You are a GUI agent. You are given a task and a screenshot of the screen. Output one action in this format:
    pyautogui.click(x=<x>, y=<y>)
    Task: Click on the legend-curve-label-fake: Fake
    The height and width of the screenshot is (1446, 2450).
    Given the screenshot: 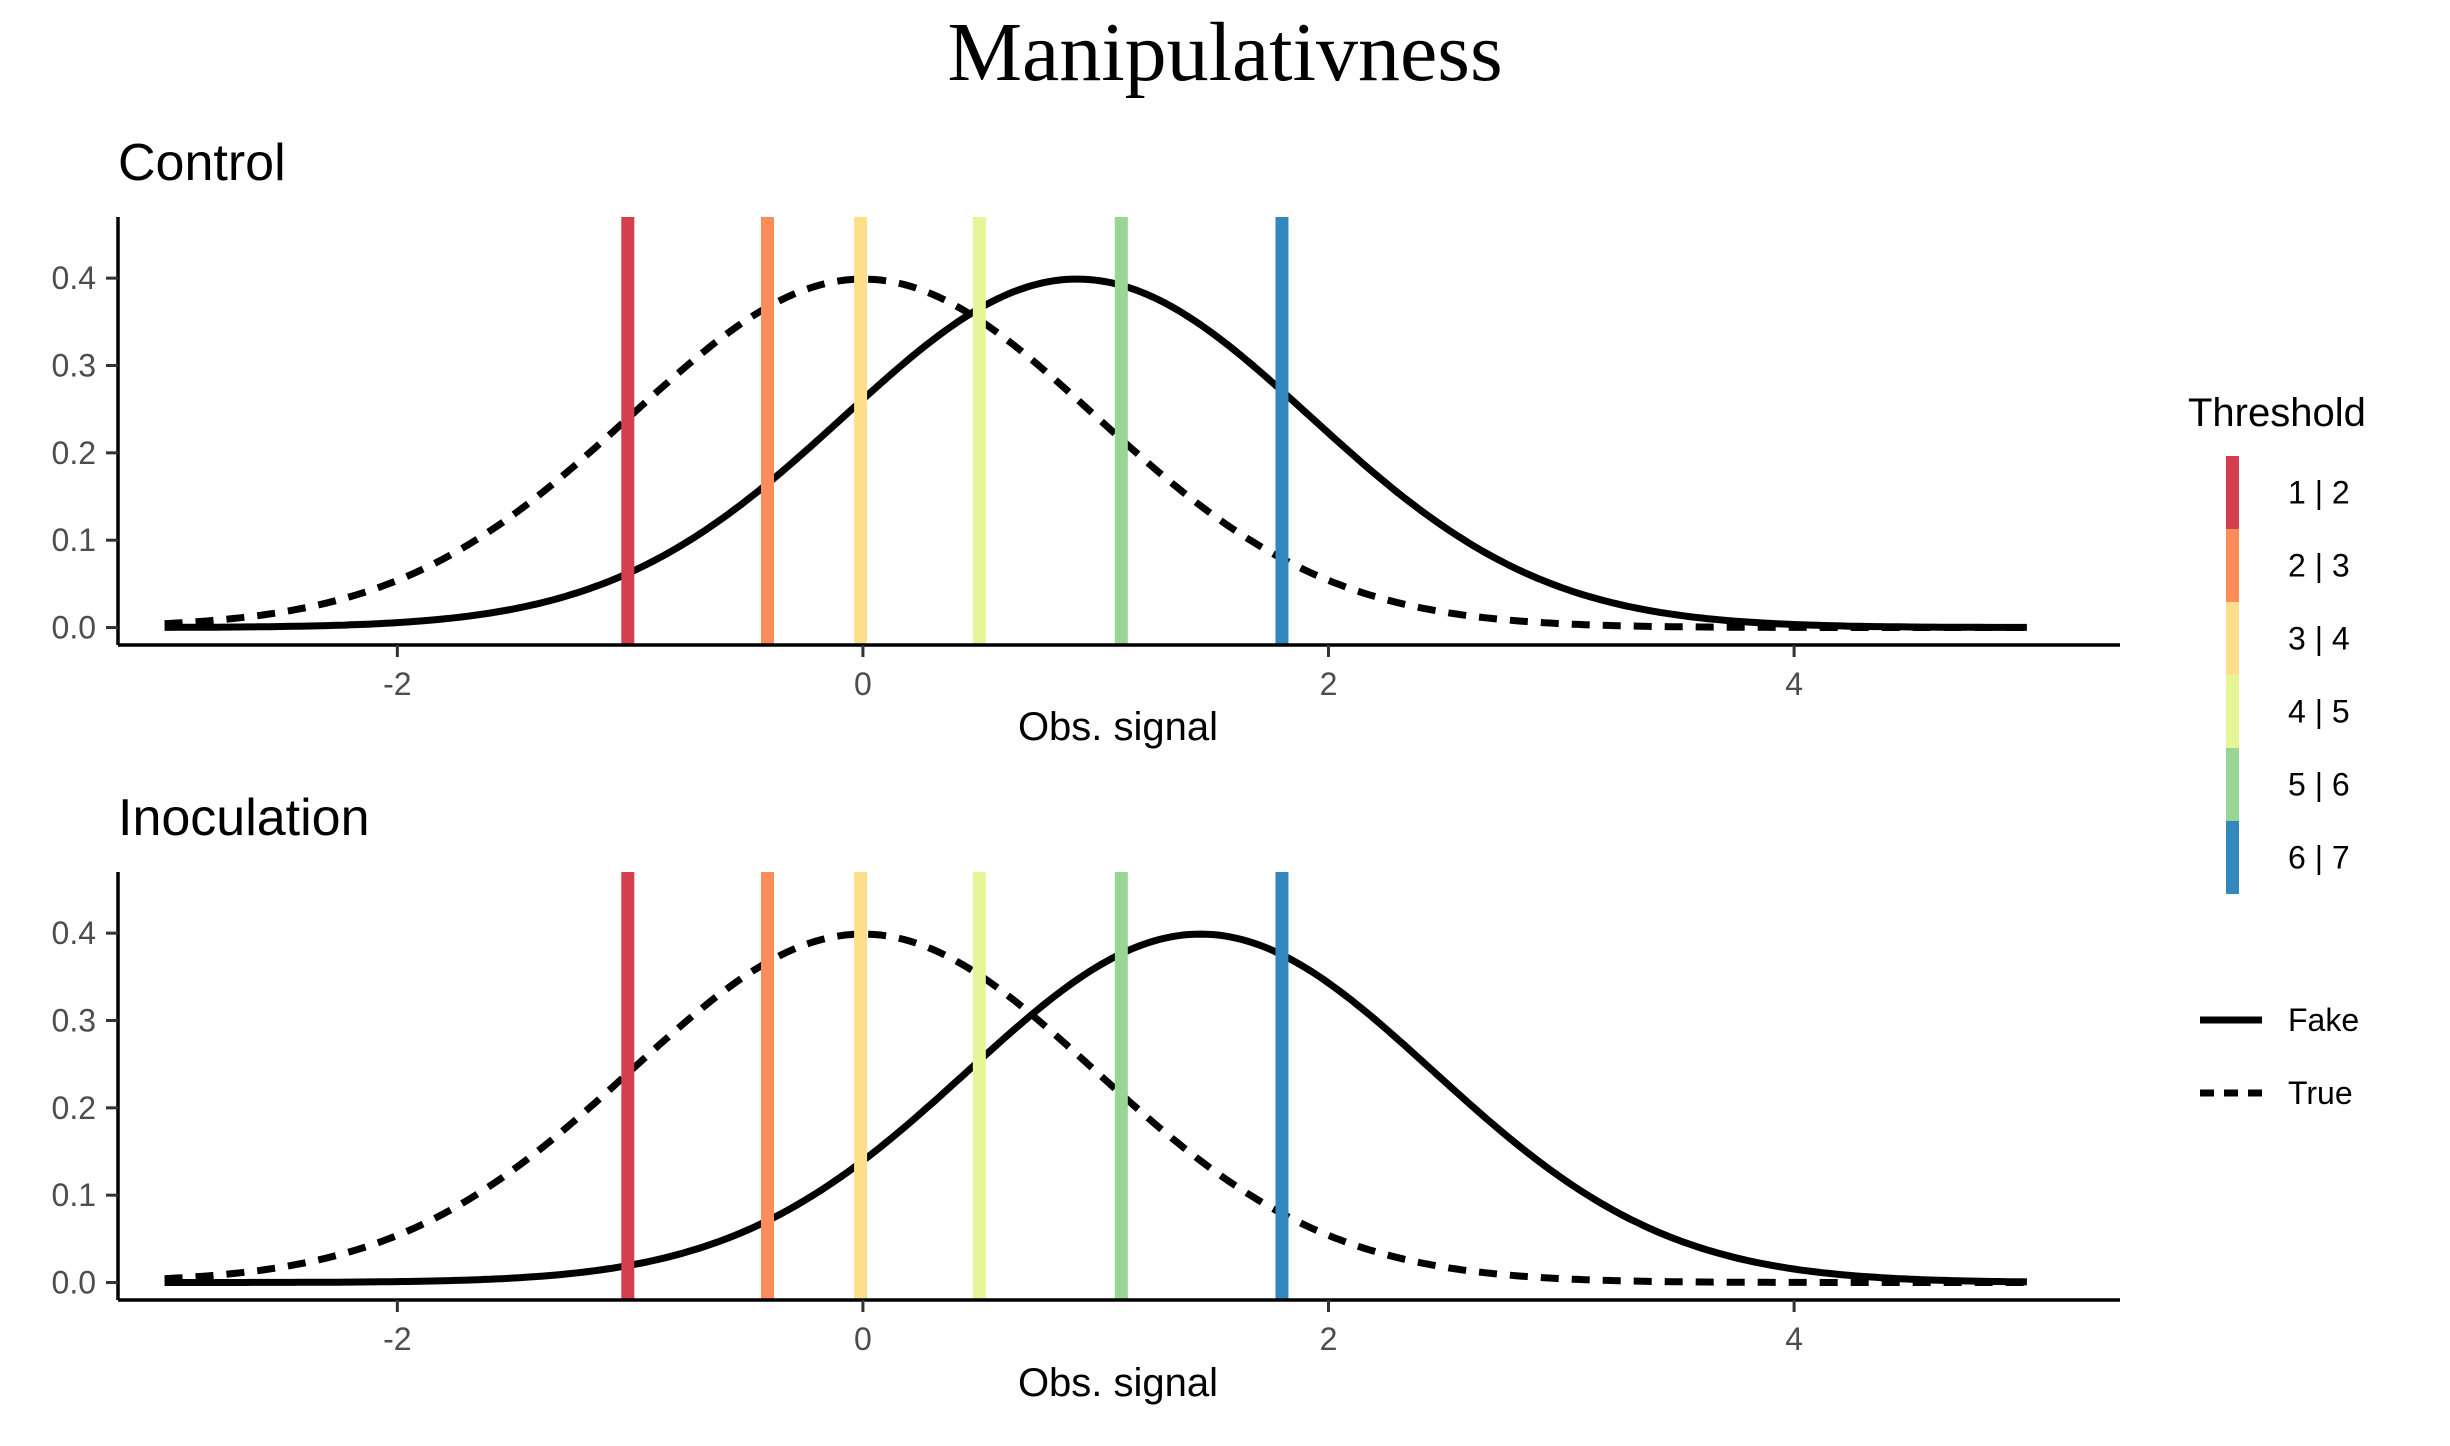 What is the action you would take?
    pyautogui.click(x=2323, y=1020)
    